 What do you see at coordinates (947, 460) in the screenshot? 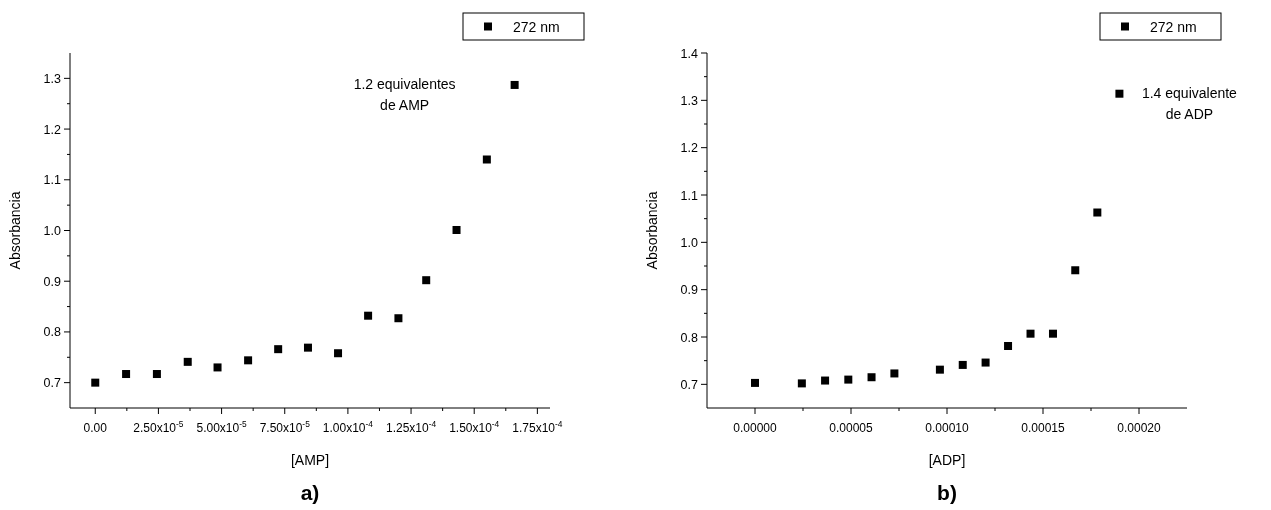
I see `x-axis-title: [ADP]` at bounding box center [947, 460].